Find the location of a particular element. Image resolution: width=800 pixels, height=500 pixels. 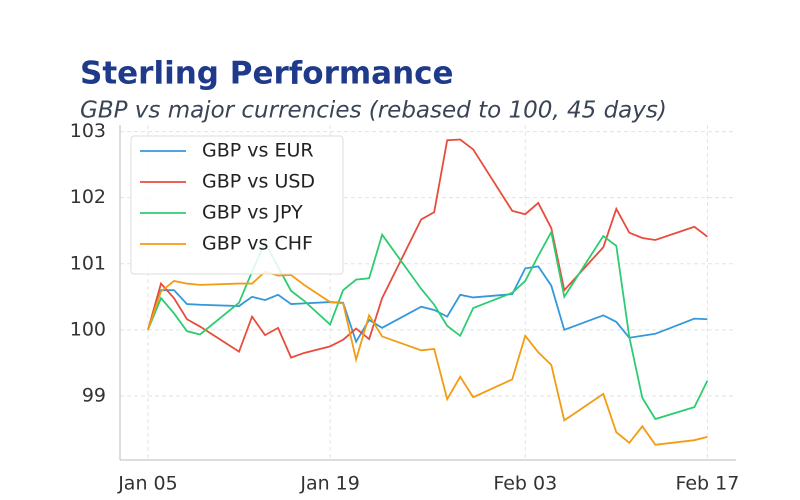

y-tick-label: 99 is located at coordinates (94, 395).